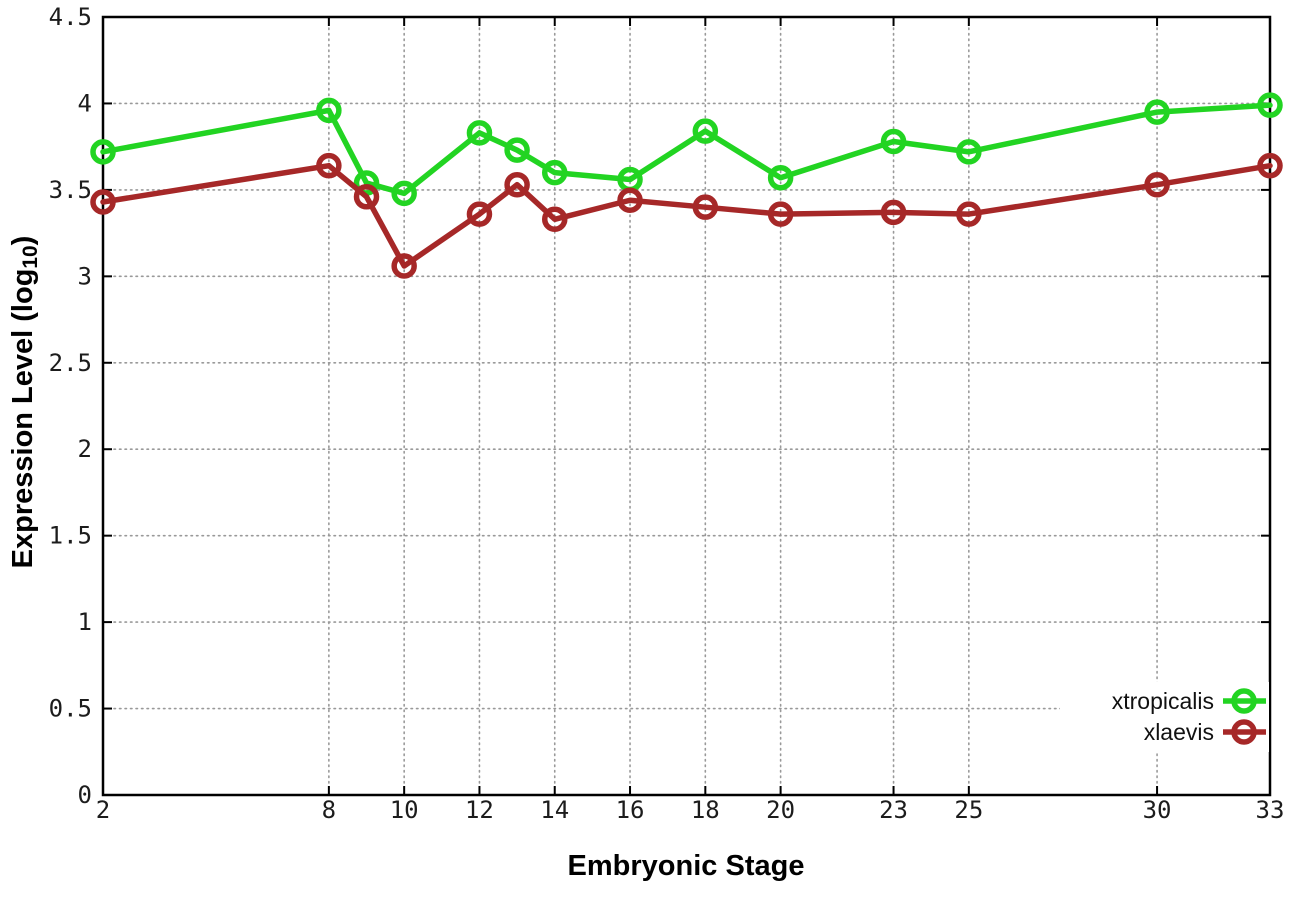 This screenshot has height=907, width=1296. I want to click on y-tick-label: 2, so click(85, 449).